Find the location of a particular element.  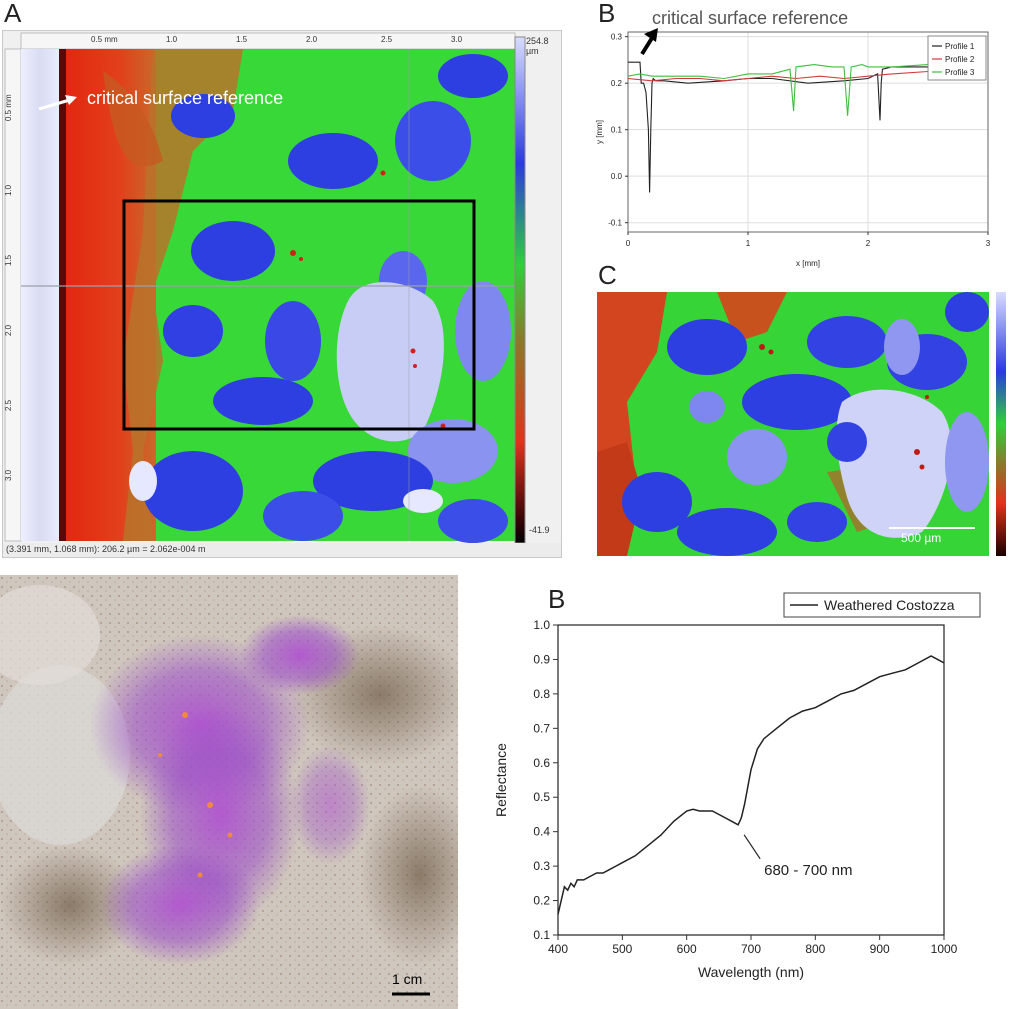

annotation-arrow-head is located at coordinates (651, 35).